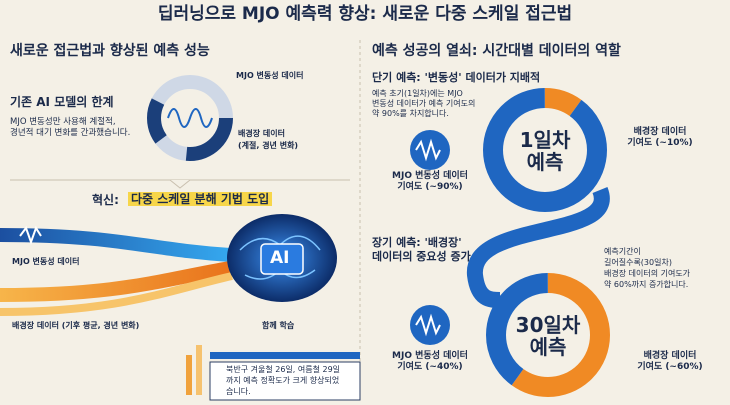  Describe the element at coordinates (421, 256) in the screenshot. I see `subheading: 데이터의 중요성 증가` at that location.